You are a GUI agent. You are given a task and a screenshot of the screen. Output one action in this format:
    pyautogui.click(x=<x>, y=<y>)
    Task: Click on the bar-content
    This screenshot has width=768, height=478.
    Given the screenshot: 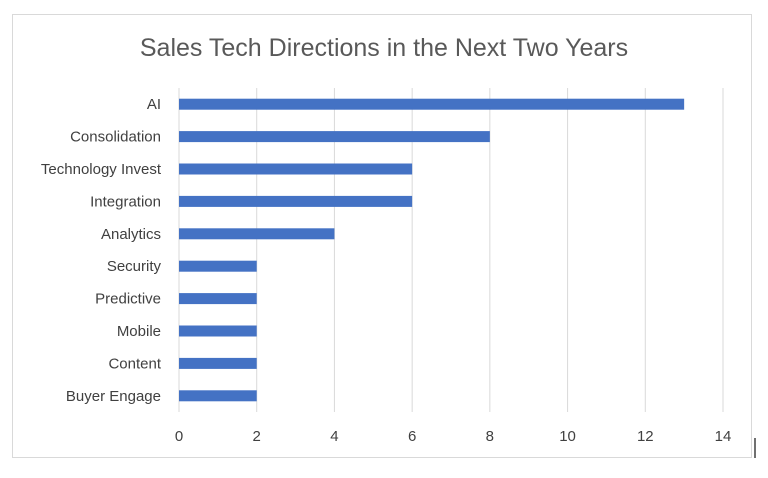 What is the action you would take?
    pyautogui.click(x=218, y=363)
    